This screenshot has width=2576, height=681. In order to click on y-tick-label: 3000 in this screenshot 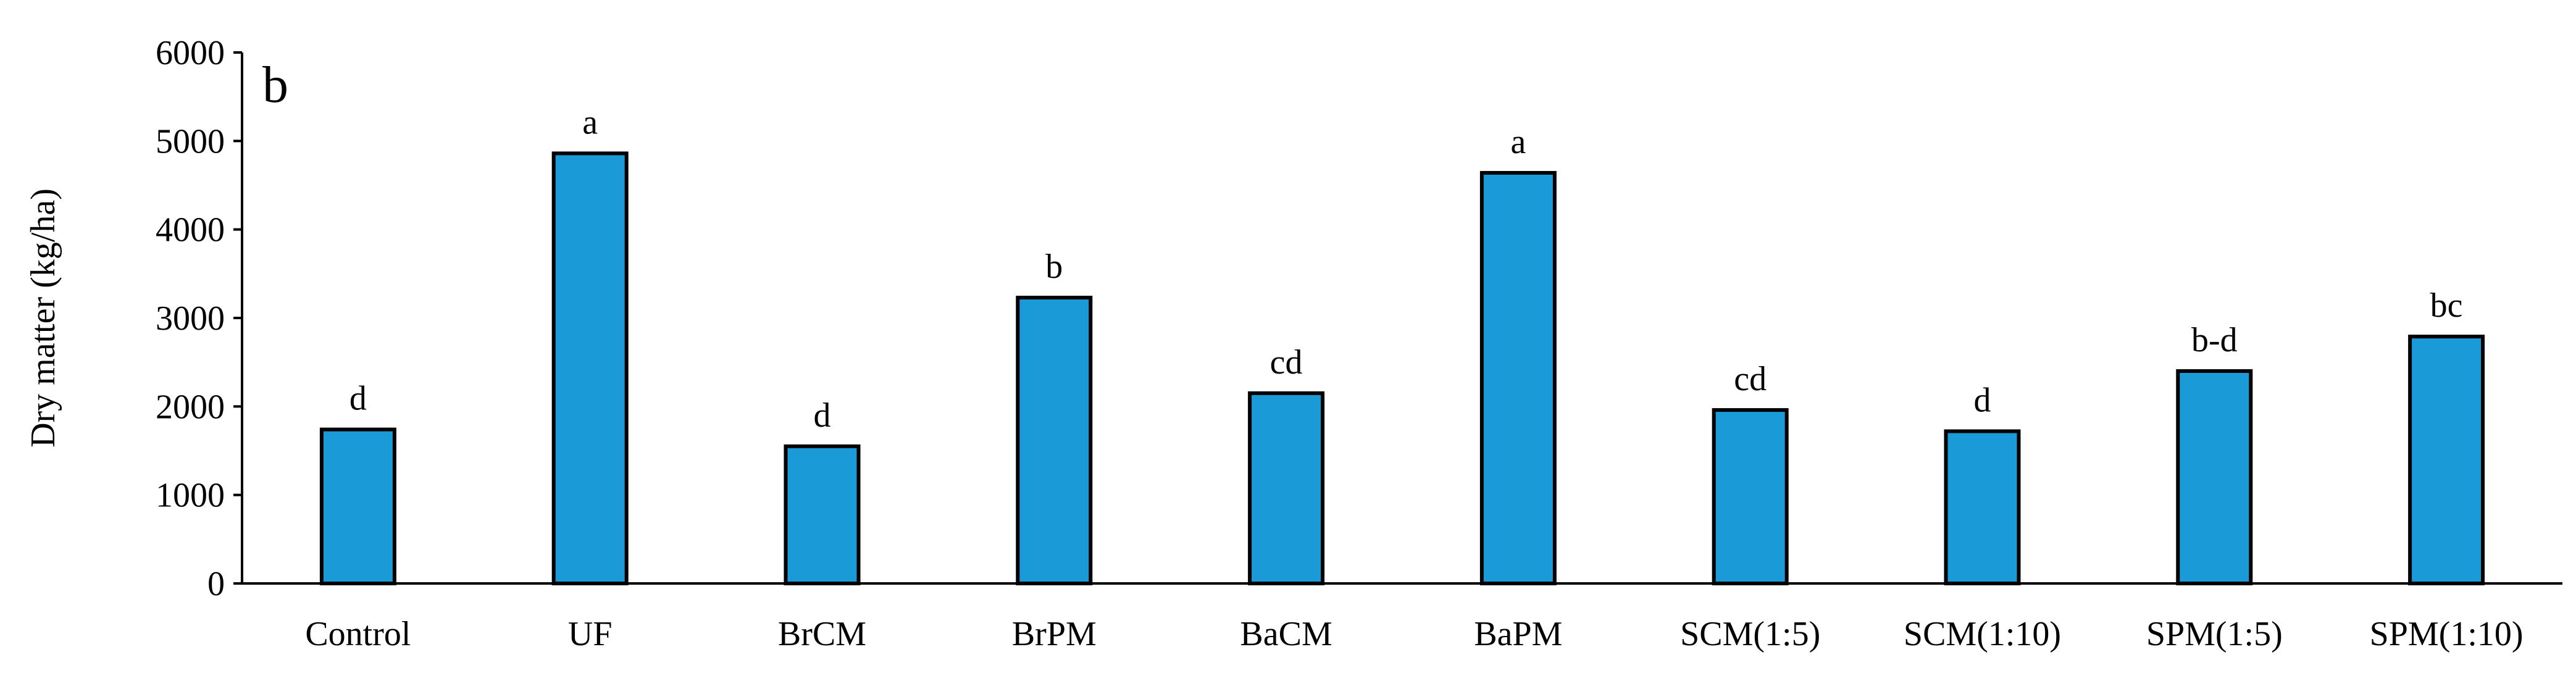, I will do `click(190, 319)`.